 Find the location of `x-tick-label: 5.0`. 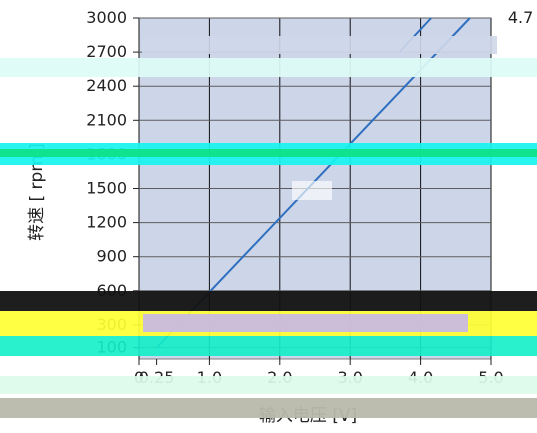

x-tick-label: 5.0 is located at coordinates (490, 377).